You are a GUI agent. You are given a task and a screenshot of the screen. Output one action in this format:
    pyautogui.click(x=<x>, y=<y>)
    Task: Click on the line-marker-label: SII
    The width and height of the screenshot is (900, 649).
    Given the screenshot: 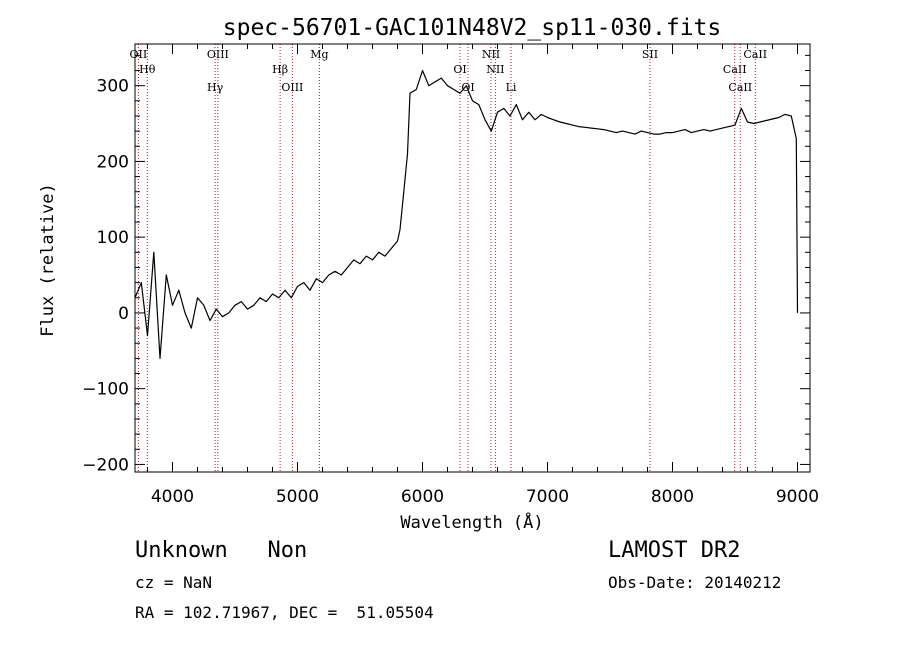 What is the action you would take?
    pyautogui.click(x=650, y=54)
    